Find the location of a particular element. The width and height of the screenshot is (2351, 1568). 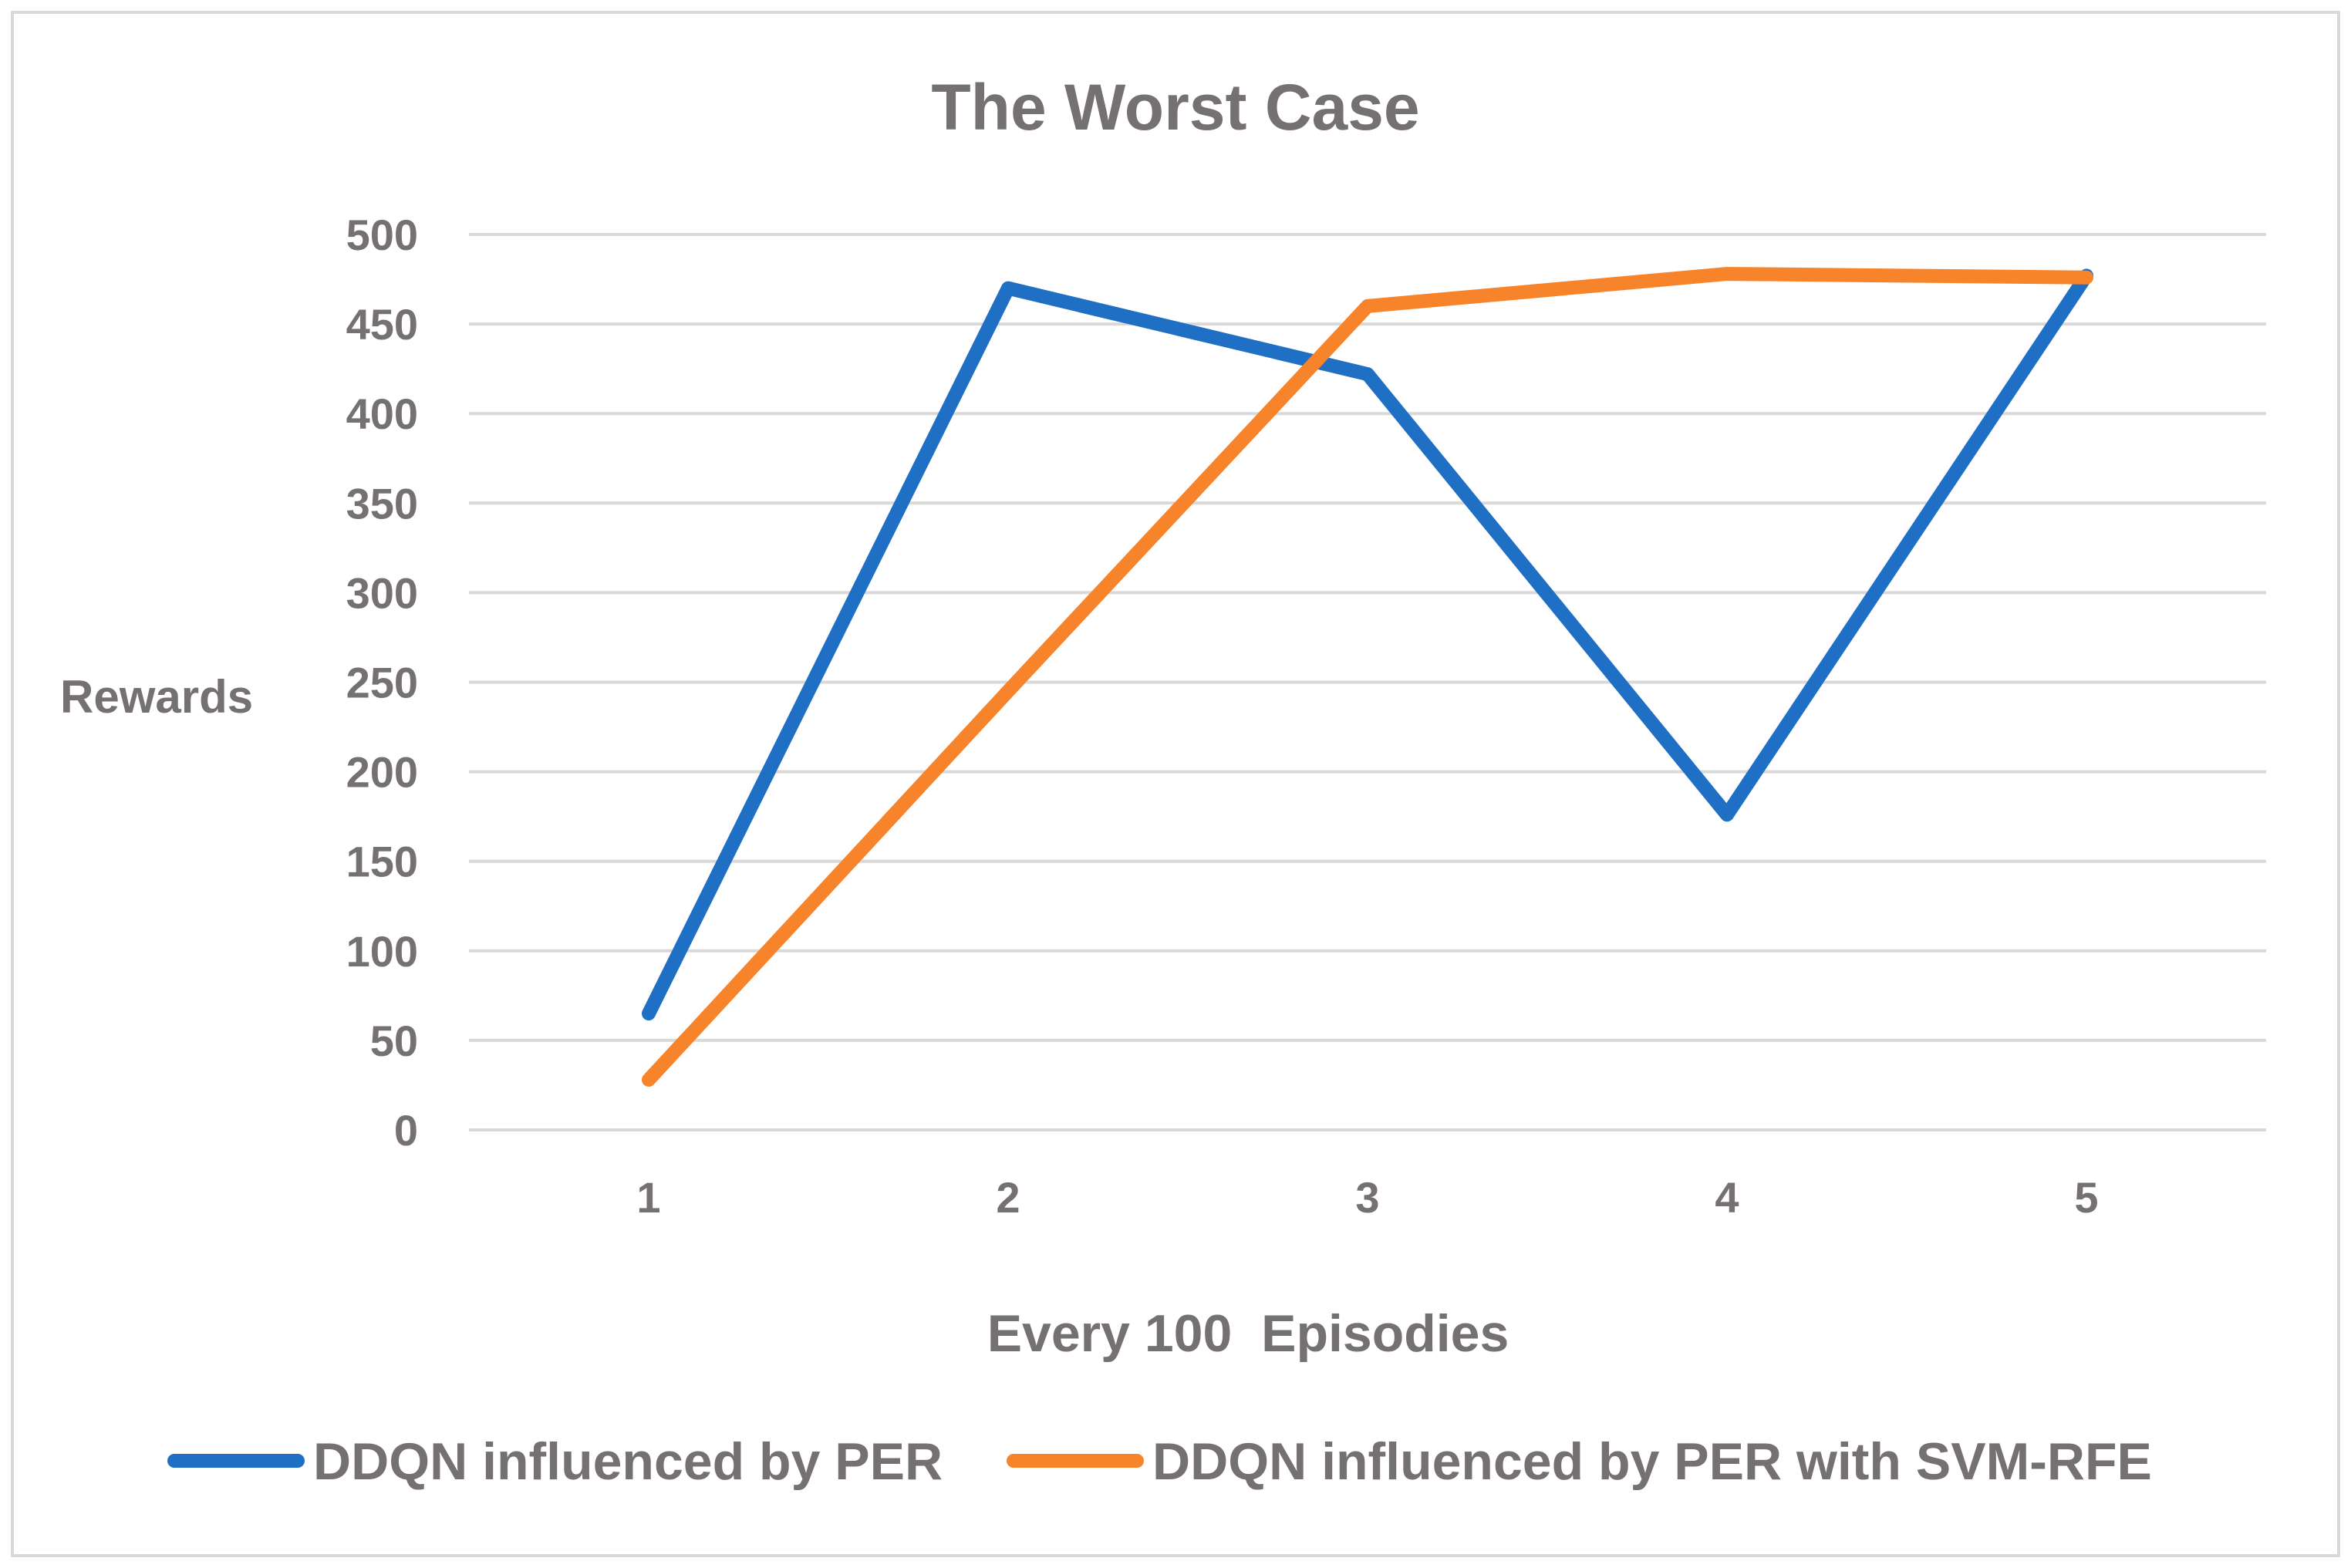

y-tick-label: 450 is located at coordinates (382, 325).